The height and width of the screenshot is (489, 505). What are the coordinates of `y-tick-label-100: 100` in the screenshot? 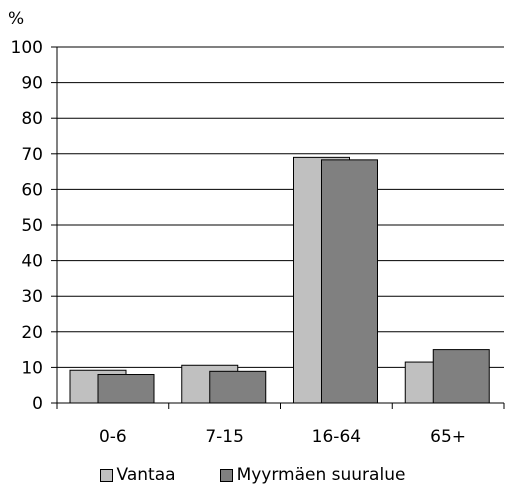 It's located at (27, 48).